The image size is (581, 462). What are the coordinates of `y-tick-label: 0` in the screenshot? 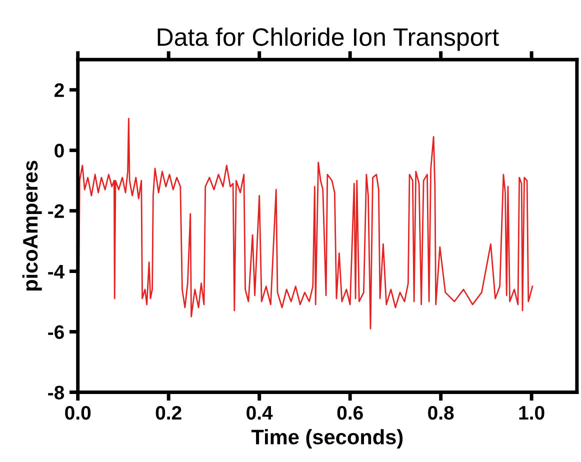 It's located at (59, 151).